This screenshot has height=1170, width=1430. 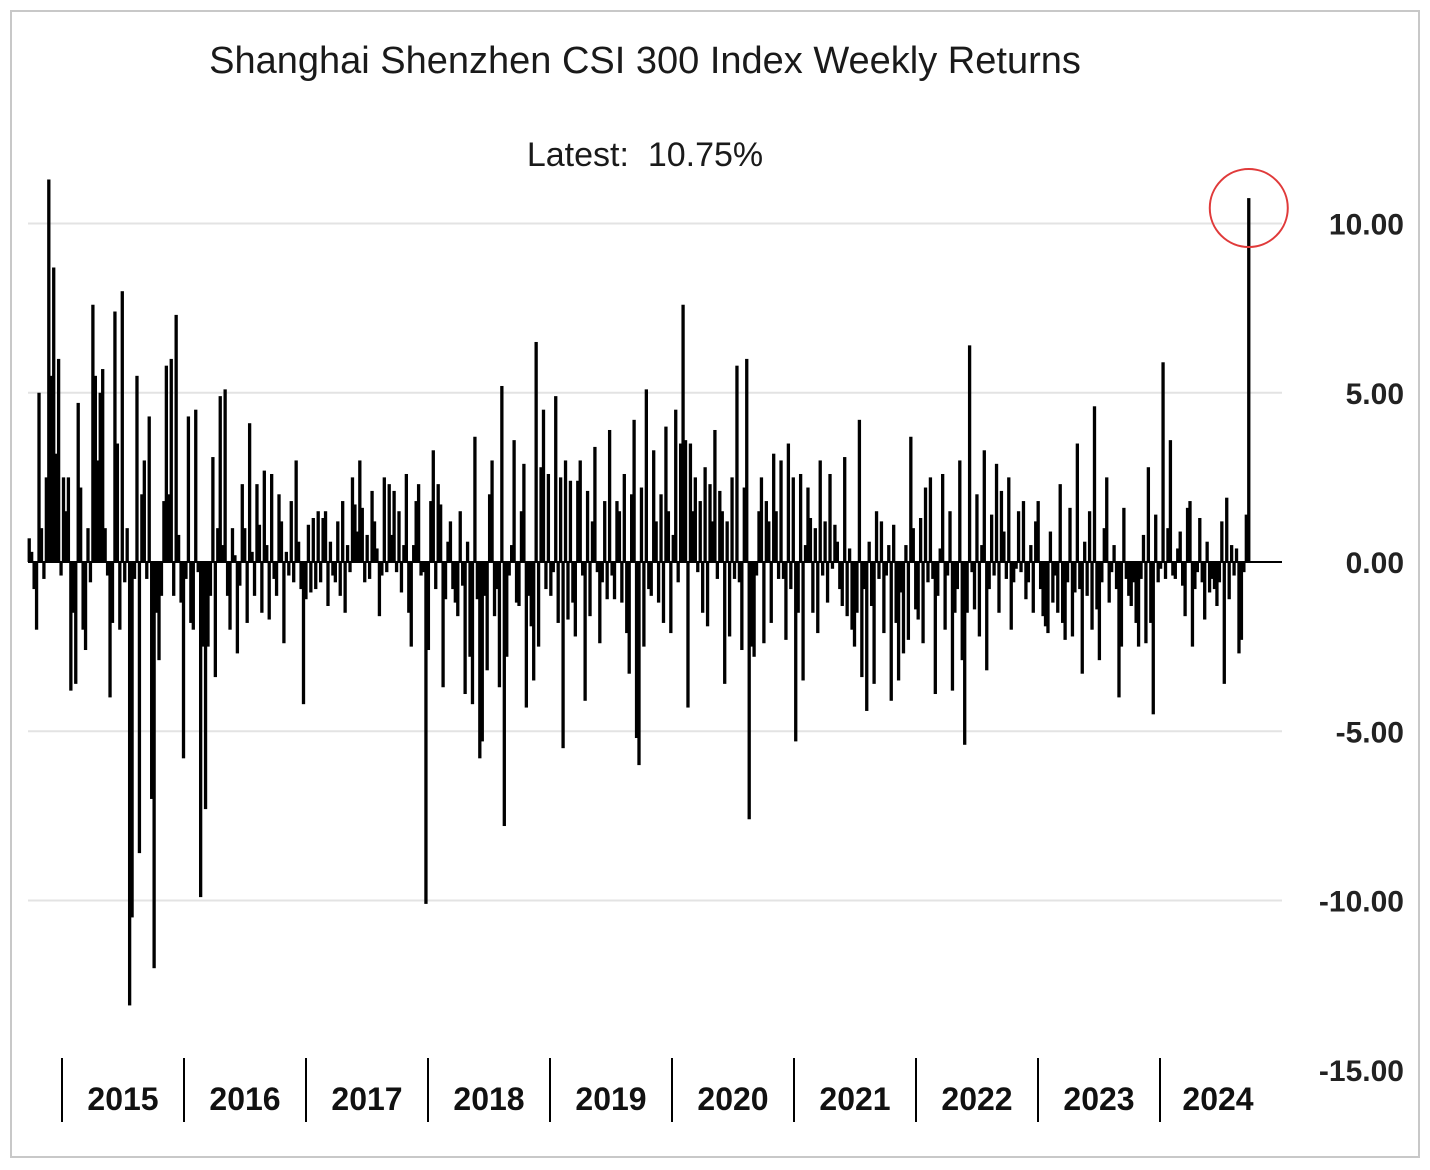 I want to click on y-axis-labels: 10.00 5.00 0.00 -5.00 -10.00 -15.00, so click(x=1361, y=648).